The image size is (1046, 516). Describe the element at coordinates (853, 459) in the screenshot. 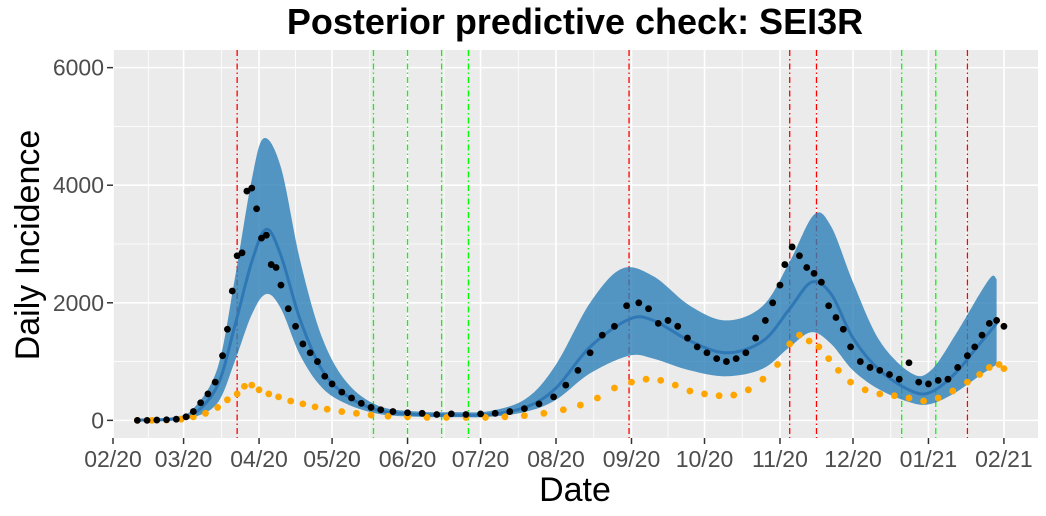

I see `x-tick-label: 12/20` at that location.